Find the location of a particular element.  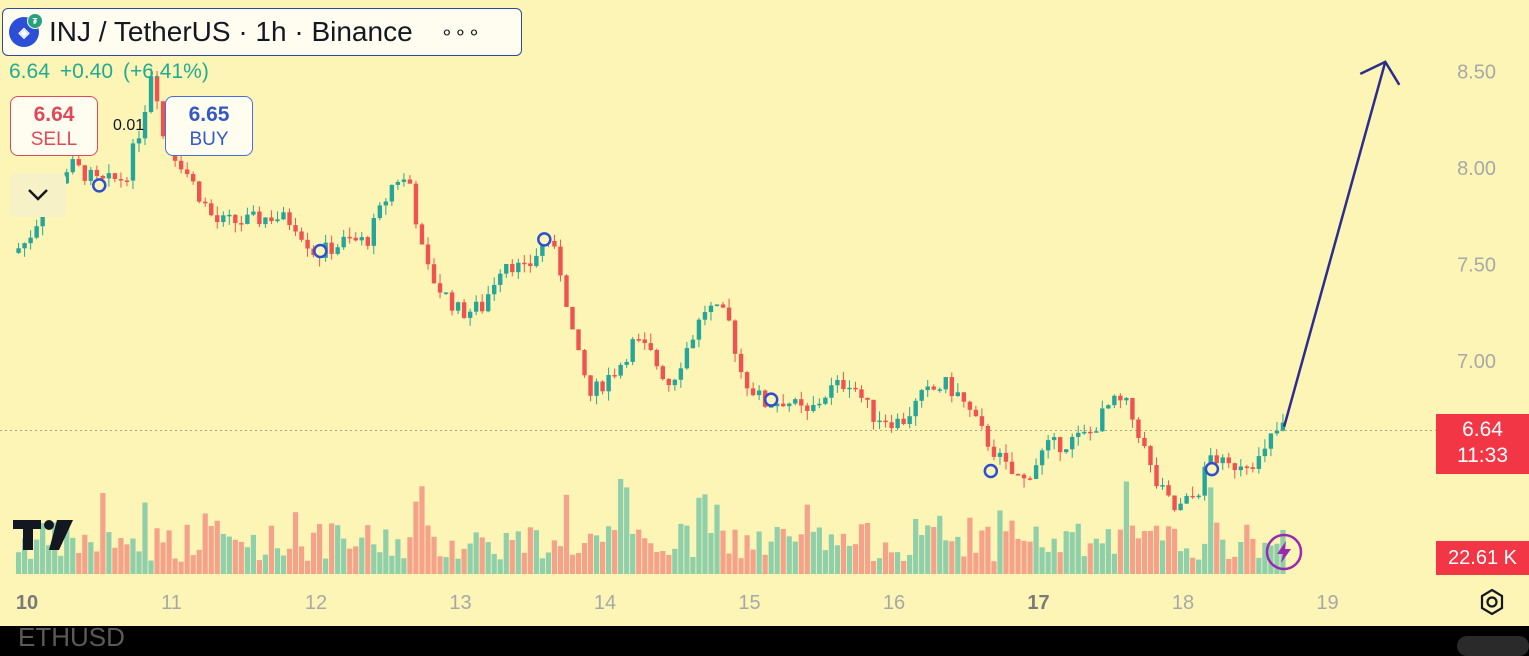

x-tick-label: 15 is located at coordinates (749, 603).